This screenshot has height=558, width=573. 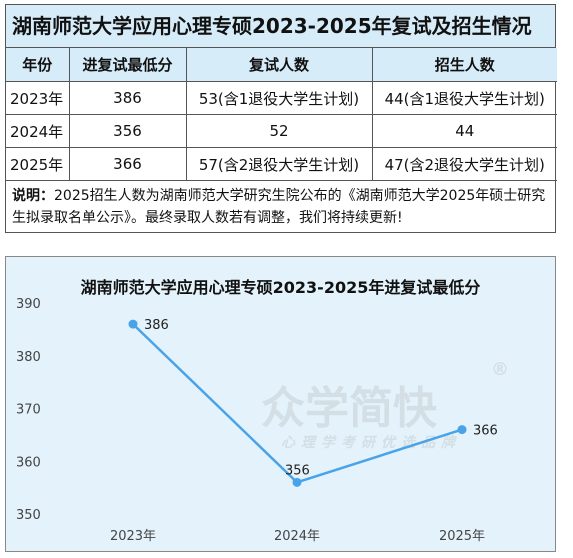 I want to click on watermark-brand: 众学简快, so click(x=349, y=408).